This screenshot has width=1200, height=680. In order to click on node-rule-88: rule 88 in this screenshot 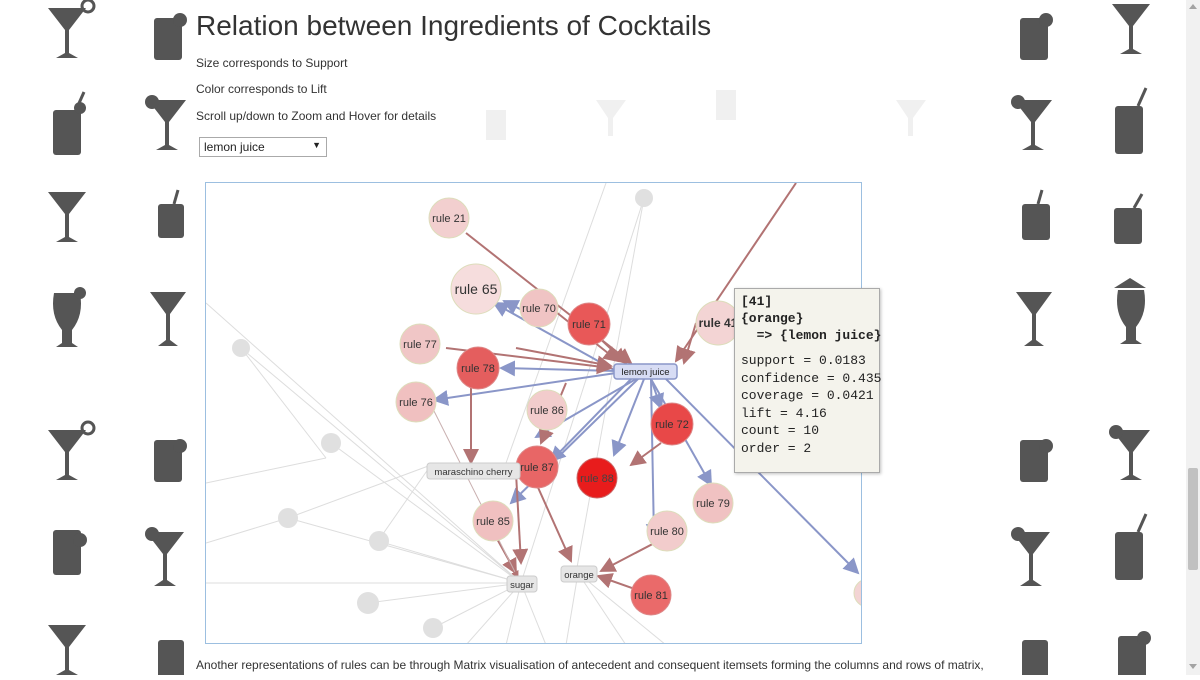, I will do `click(597, 478)`.